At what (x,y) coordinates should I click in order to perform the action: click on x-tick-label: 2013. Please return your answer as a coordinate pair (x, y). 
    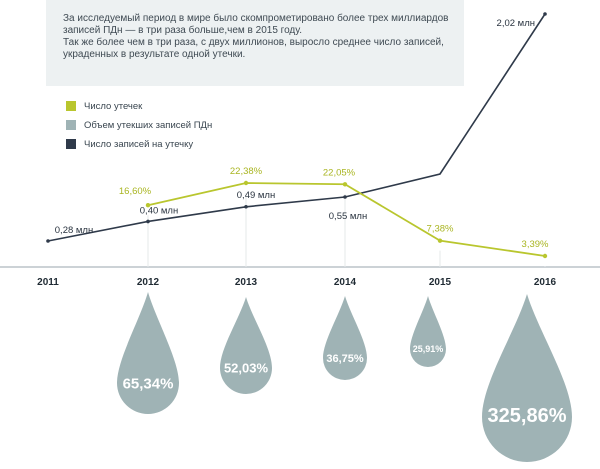
    Looking at the image, I should click on (246, 282).